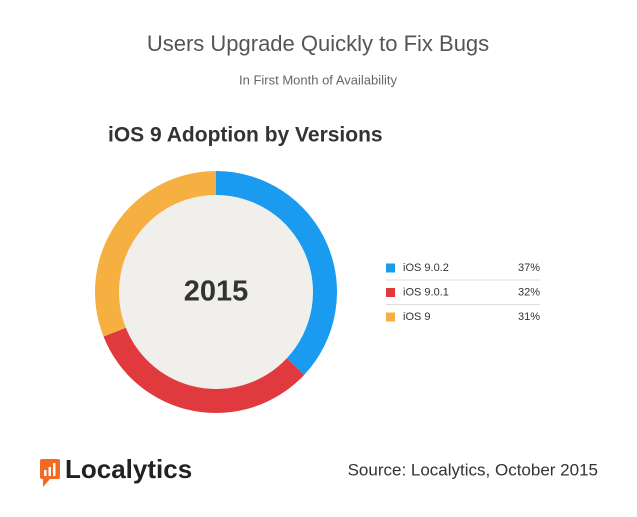 This screenshot has height=517, width=637. Describe the element at coordinates (426, 292) in the screenshot. I see `legend-label: iOS 9.0.1` at that location.